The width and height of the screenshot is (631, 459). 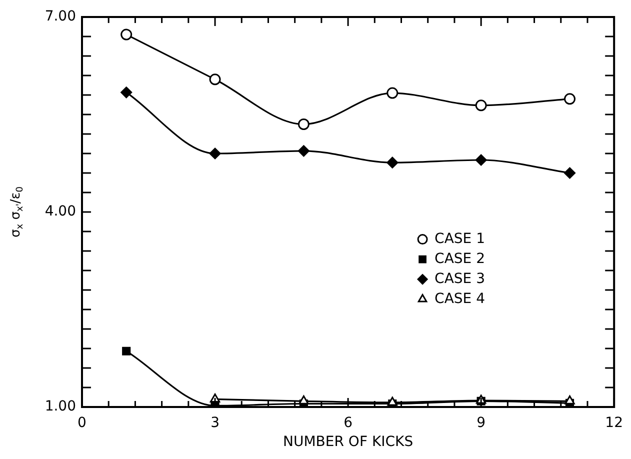 I want to click on legend-label: CASE 1, so click(x=459, y=238).